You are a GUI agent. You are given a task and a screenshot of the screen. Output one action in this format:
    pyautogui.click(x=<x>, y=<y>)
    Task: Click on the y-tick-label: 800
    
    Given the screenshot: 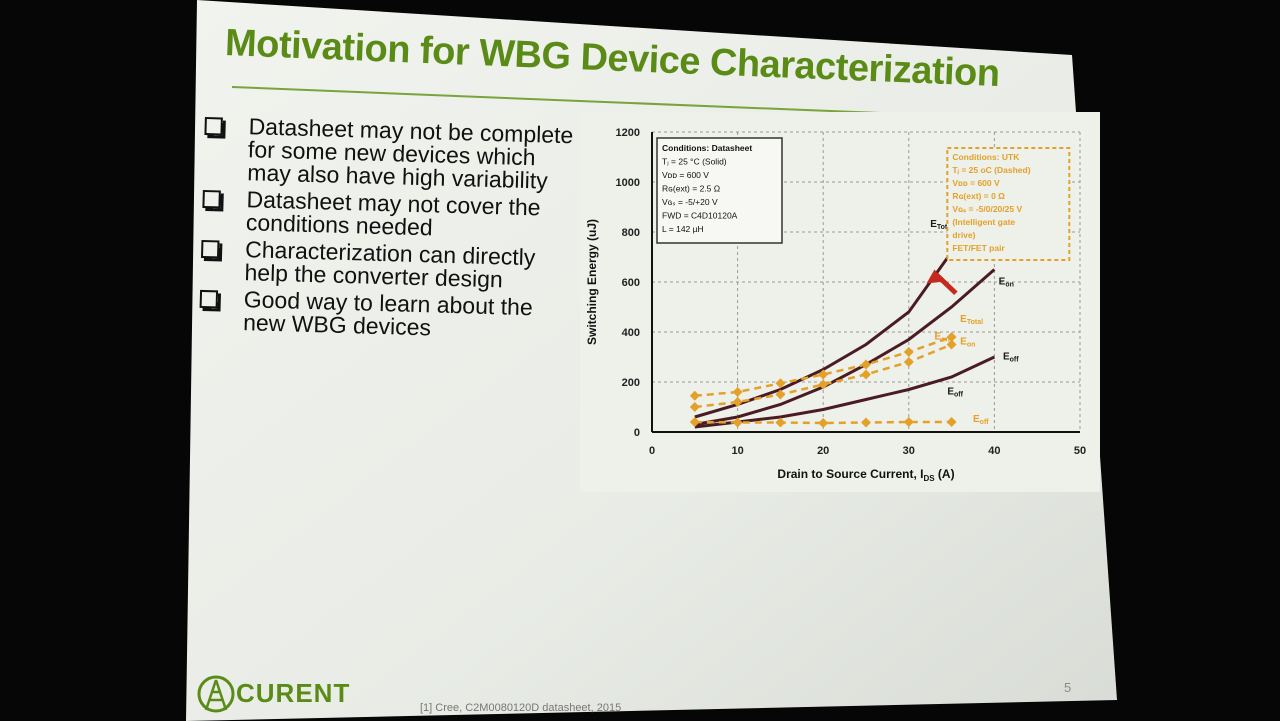 What is the action you would take?
    pyautogui.click(x=631, y=233)
    